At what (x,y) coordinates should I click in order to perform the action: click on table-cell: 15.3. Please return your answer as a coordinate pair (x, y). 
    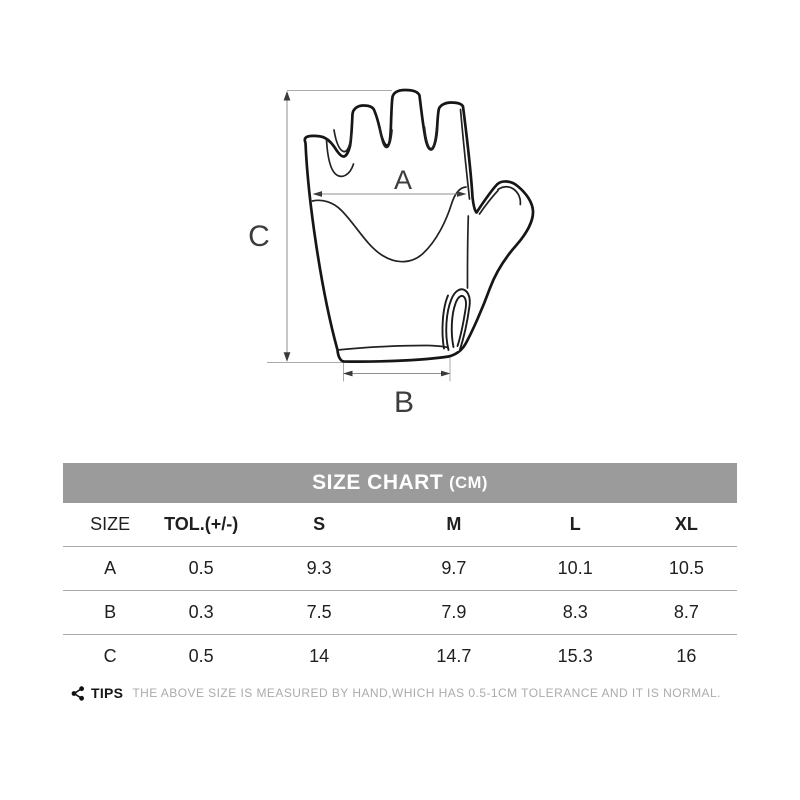
    Looking at the image, I should click on (575, 655).